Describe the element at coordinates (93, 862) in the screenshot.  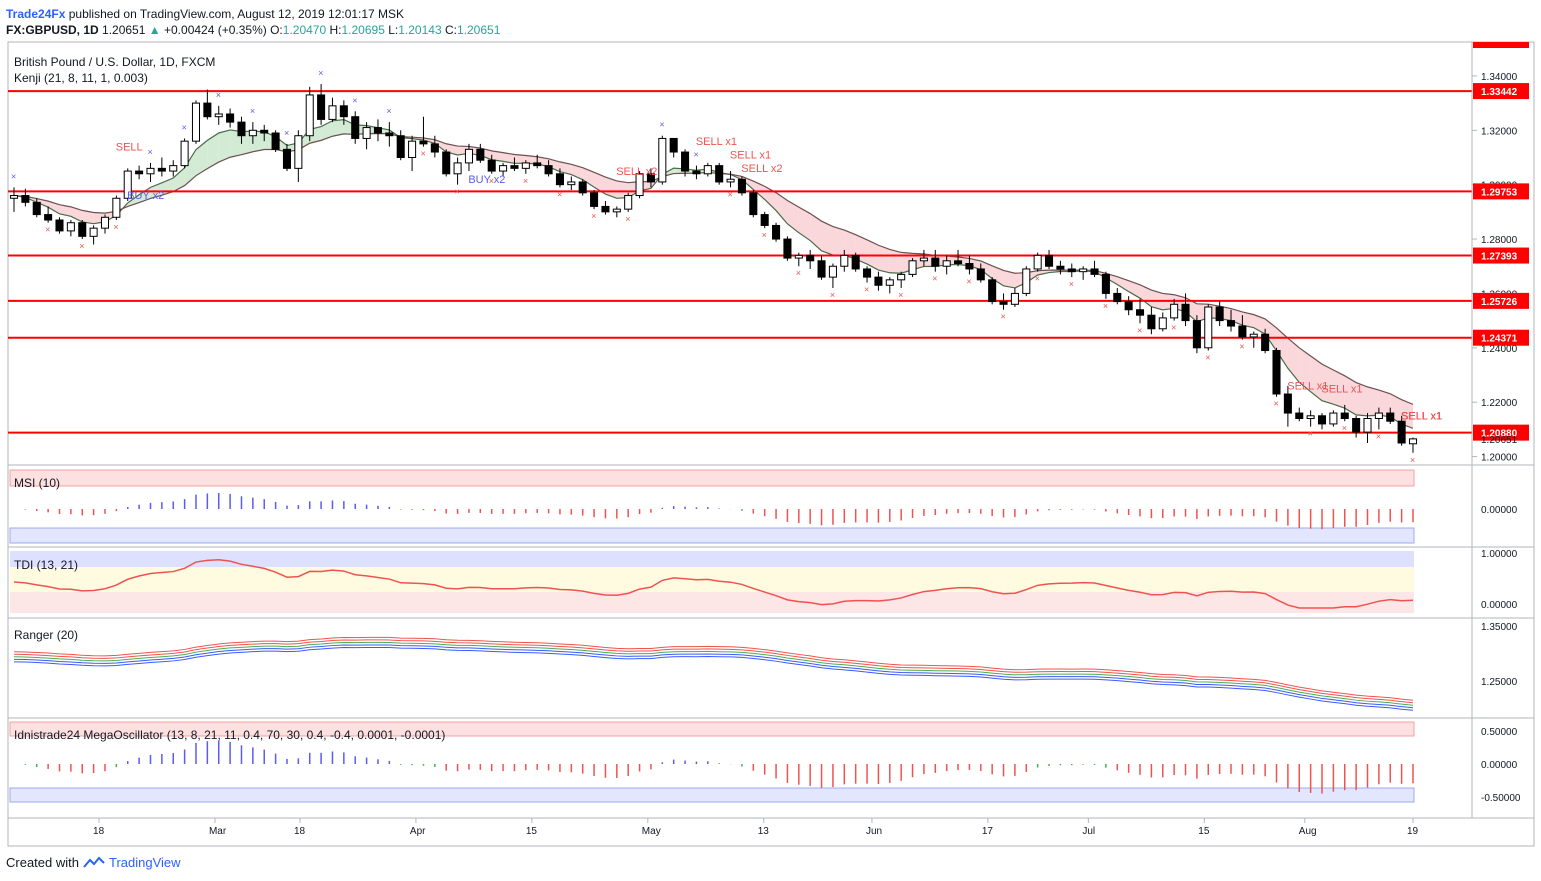
I see `footer: Created with TradingView` at that location.